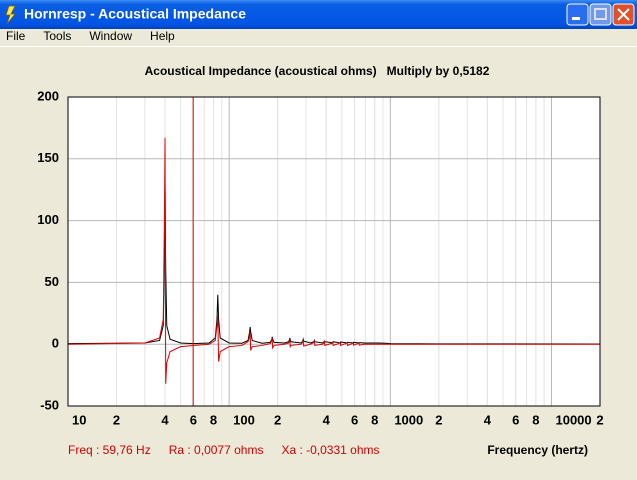 Image resolution: width=637 pixels, height=480 pixels. What do you see at coordinates (408, 419) in the screenshot?
I see `x-tick-label: 1000` at bounding box center [408, 419].